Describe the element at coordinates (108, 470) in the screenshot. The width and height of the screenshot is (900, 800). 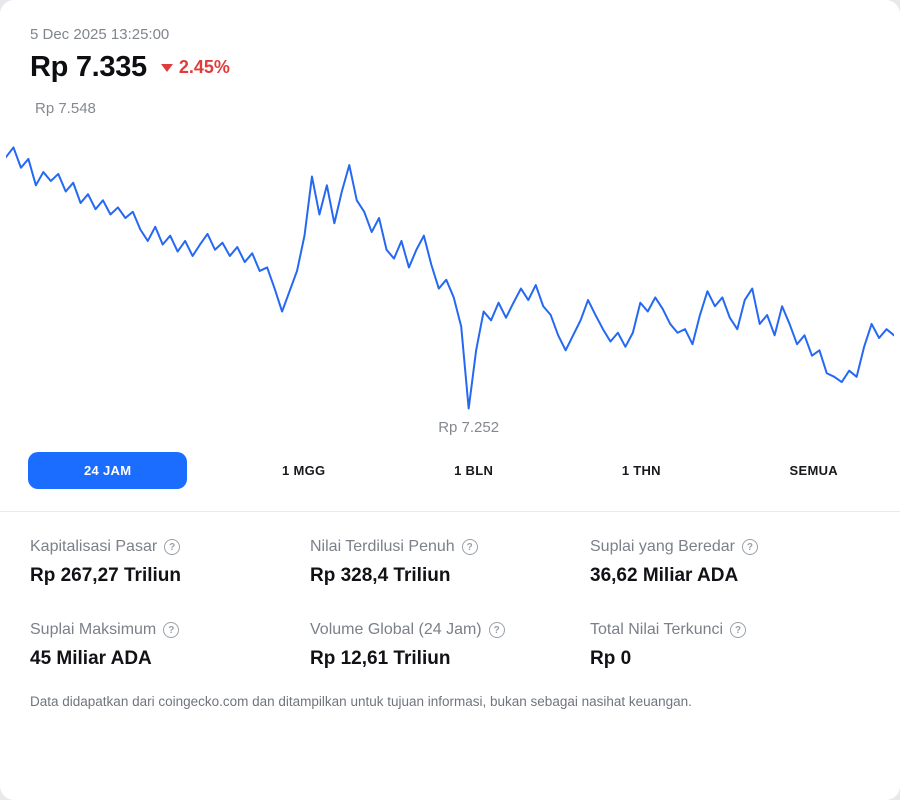
I see `tab-24-jam: 24 JAM` at that location.